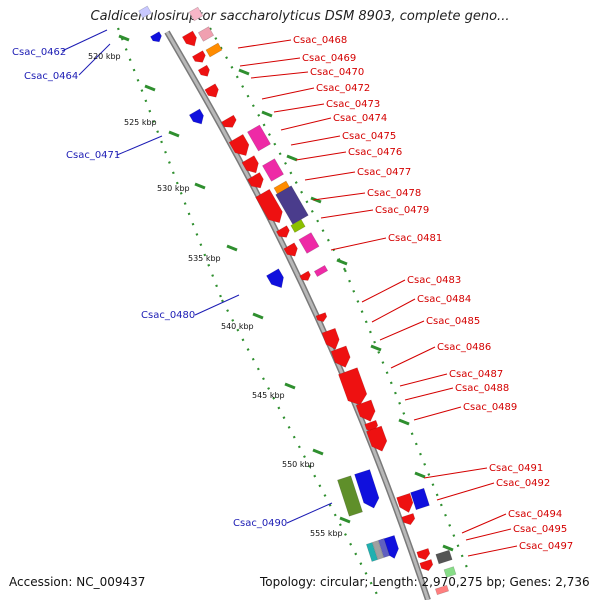 Image resolution: width=600 pixels, height=600 pixels. Describe the element at coordinates (203, 70) in the screenshot. I see `feature-csac-0470b` at that location.